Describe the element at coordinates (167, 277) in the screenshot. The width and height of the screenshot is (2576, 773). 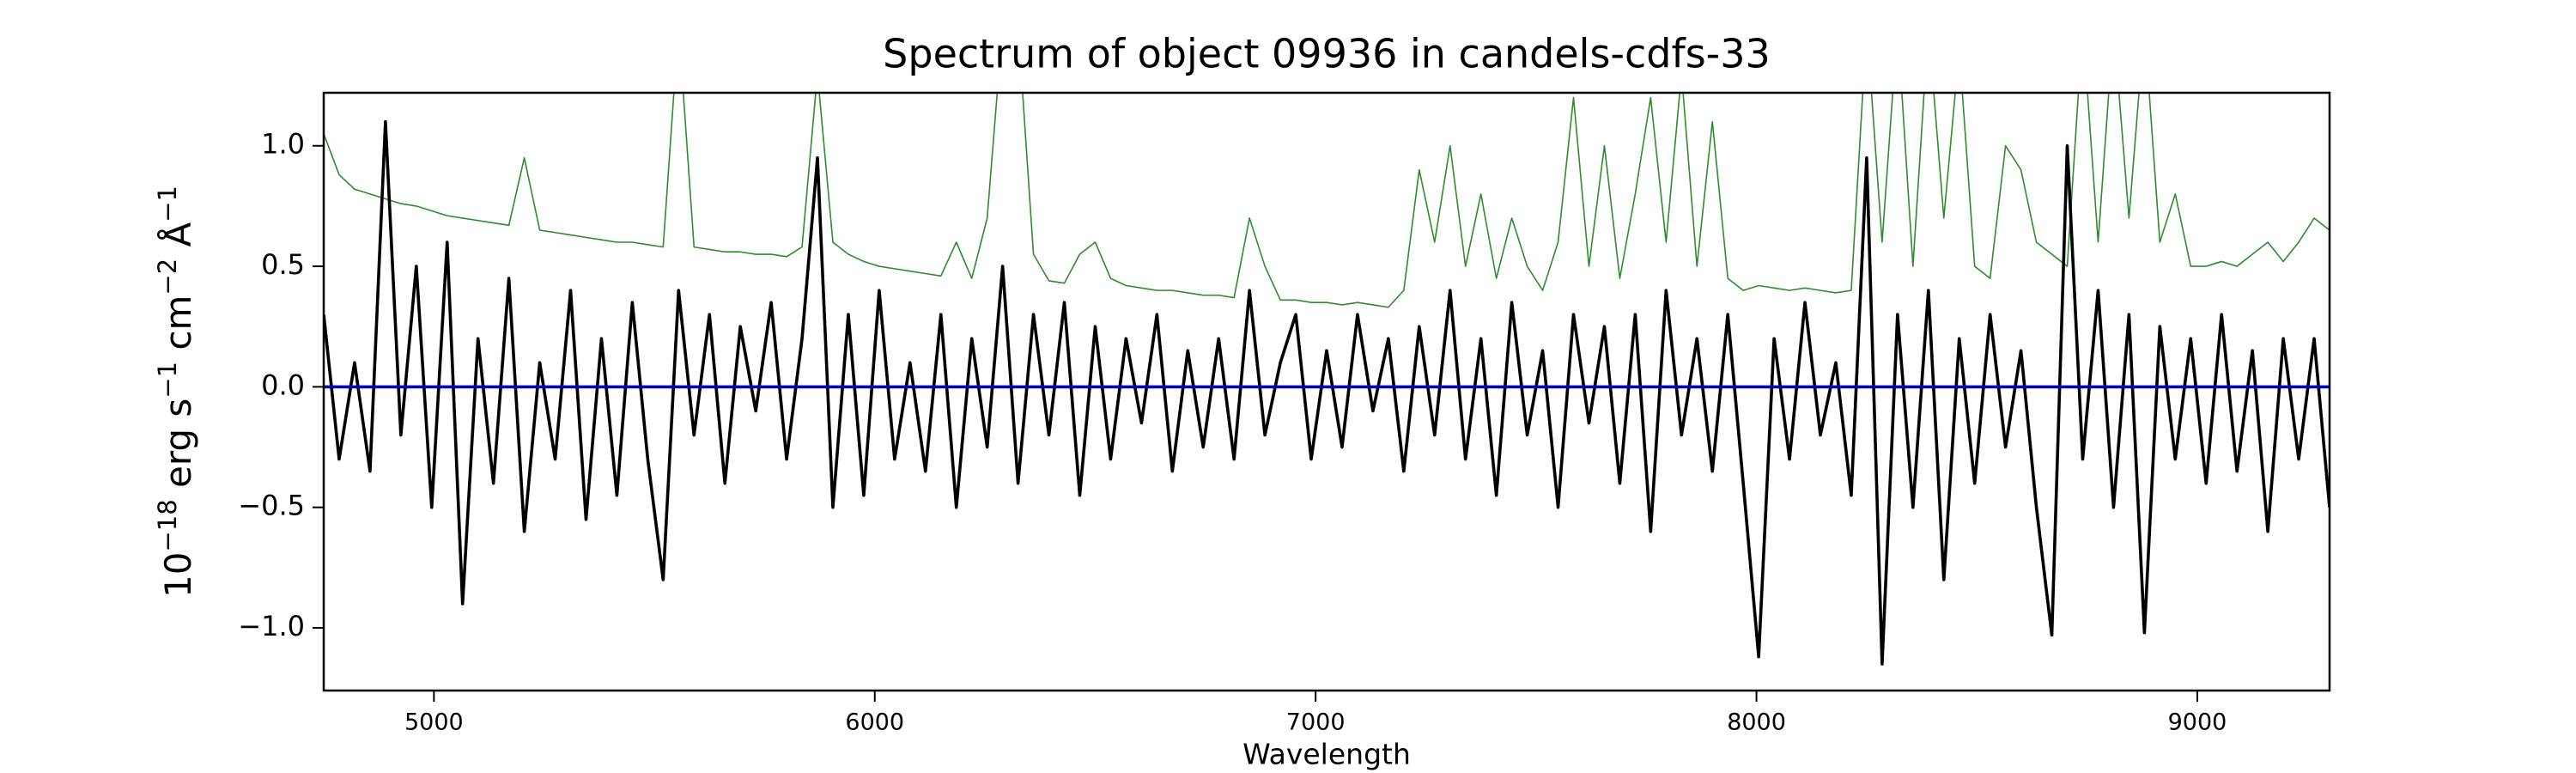
I see `y-axis-label-part: −2` at that location.